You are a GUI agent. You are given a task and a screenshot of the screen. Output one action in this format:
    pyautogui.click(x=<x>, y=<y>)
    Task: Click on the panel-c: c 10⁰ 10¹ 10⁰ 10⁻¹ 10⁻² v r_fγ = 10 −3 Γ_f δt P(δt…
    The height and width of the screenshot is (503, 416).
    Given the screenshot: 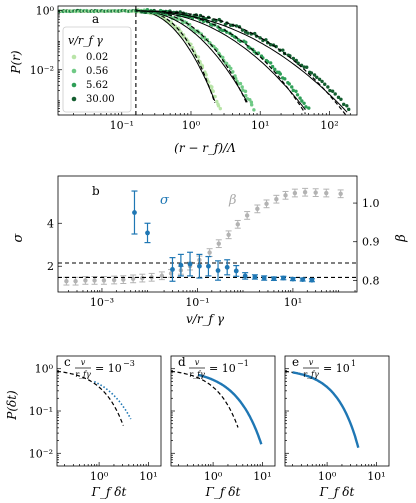 What is the action you would take?
    pyautogui.click(x=83, y=427)
    